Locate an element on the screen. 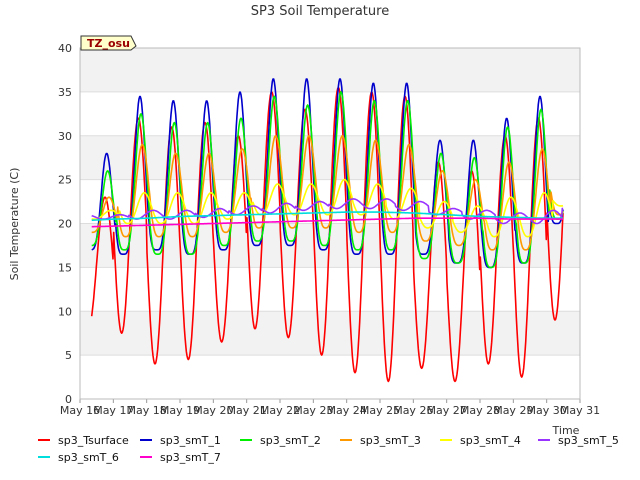 This screenshot has height=480, width=640. x-axis-label: Time is located at coordinates (566, 430).